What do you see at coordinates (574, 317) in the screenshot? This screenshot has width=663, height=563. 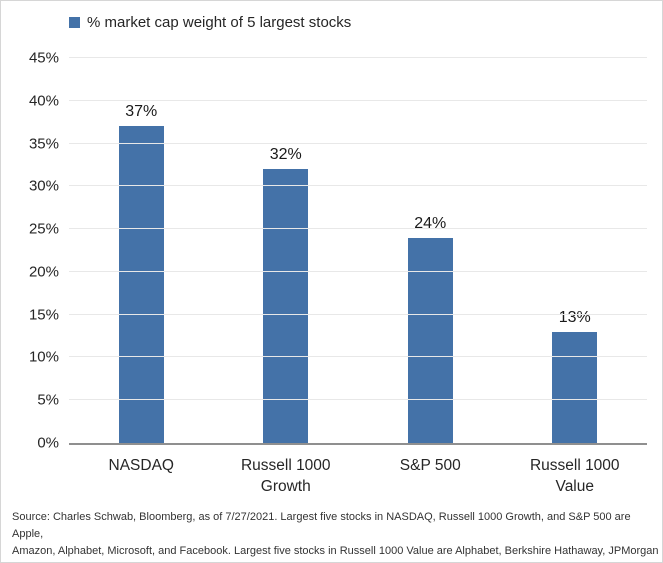 I see `bar-value-label: 13%` at bounding box center [574, 317].